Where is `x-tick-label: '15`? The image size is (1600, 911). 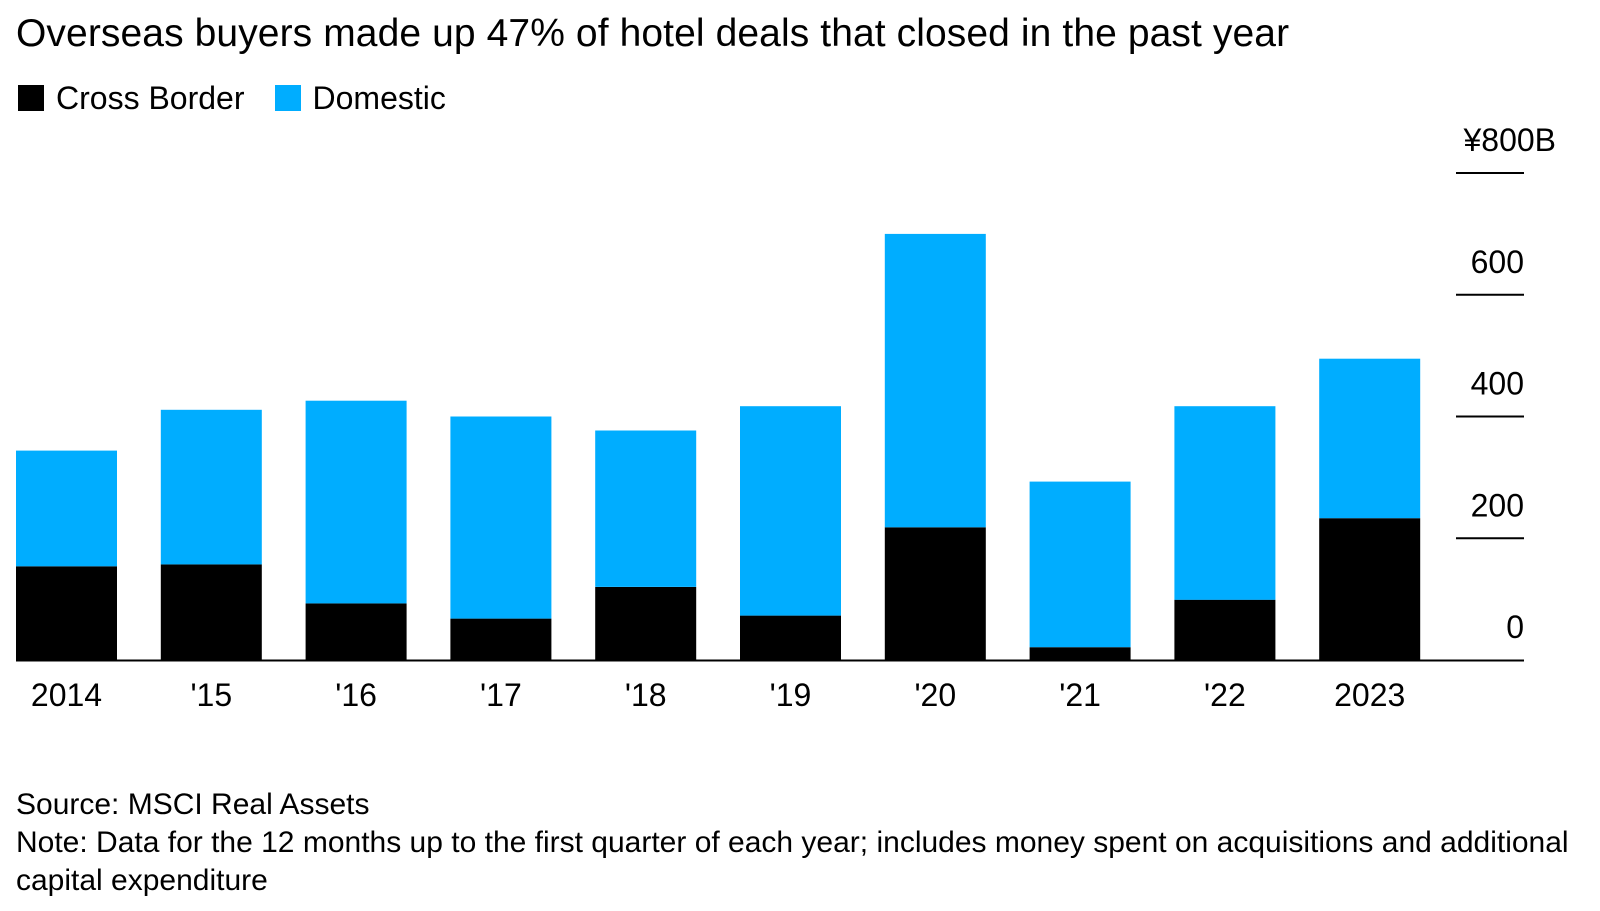
x-tick-label: '15 is located at coordinates (211, 695).